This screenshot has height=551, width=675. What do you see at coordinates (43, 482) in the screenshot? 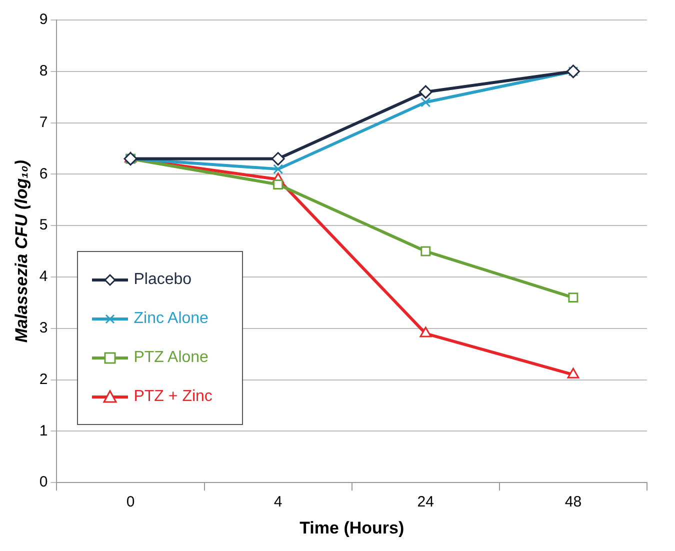
I see `y-tick-label: 0` at bounding box center [43, 482].